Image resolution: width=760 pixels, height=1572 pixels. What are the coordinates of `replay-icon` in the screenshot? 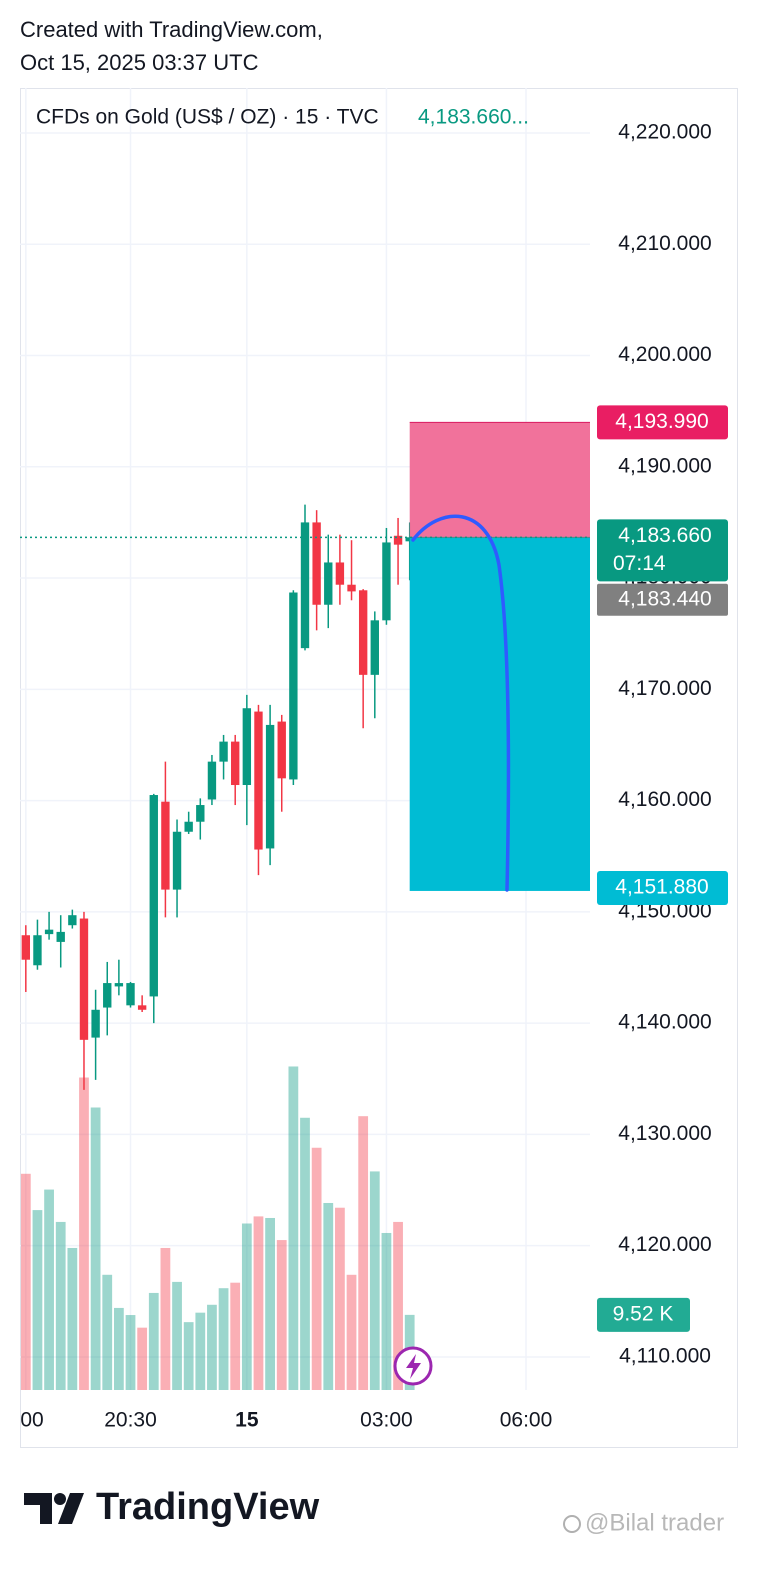 It's located at (413, 1366).